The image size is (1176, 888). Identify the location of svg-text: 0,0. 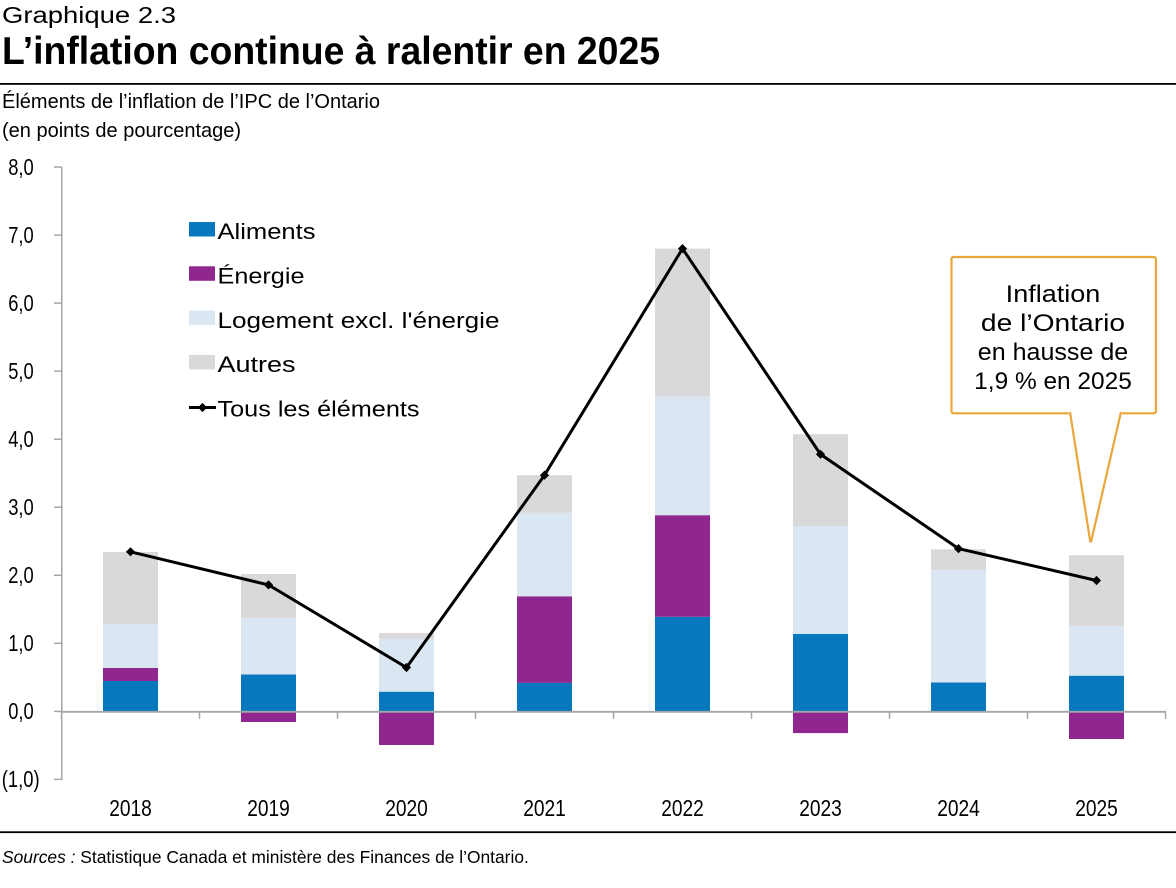
(21, 711).